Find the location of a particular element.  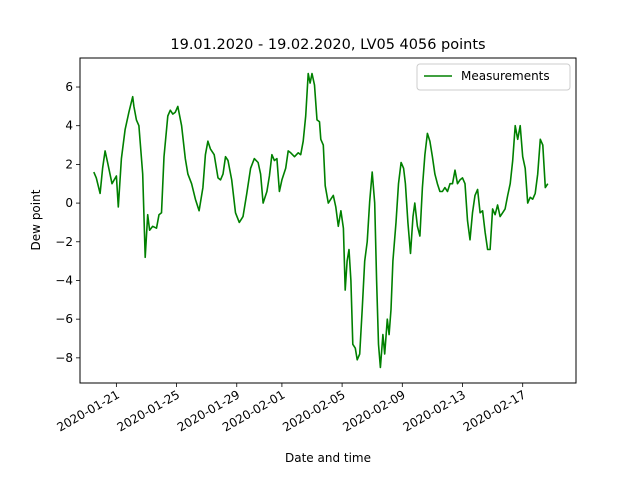

y-axis-title: Dew point is located at coordinates (36, 219).